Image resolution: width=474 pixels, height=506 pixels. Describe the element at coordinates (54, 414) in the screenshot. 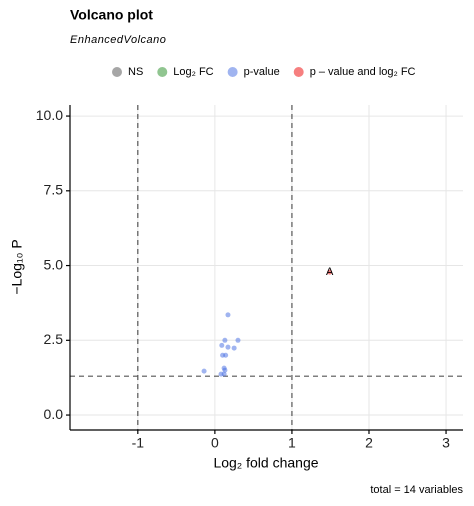

I see `y-tick-label: 0.0` at that location.